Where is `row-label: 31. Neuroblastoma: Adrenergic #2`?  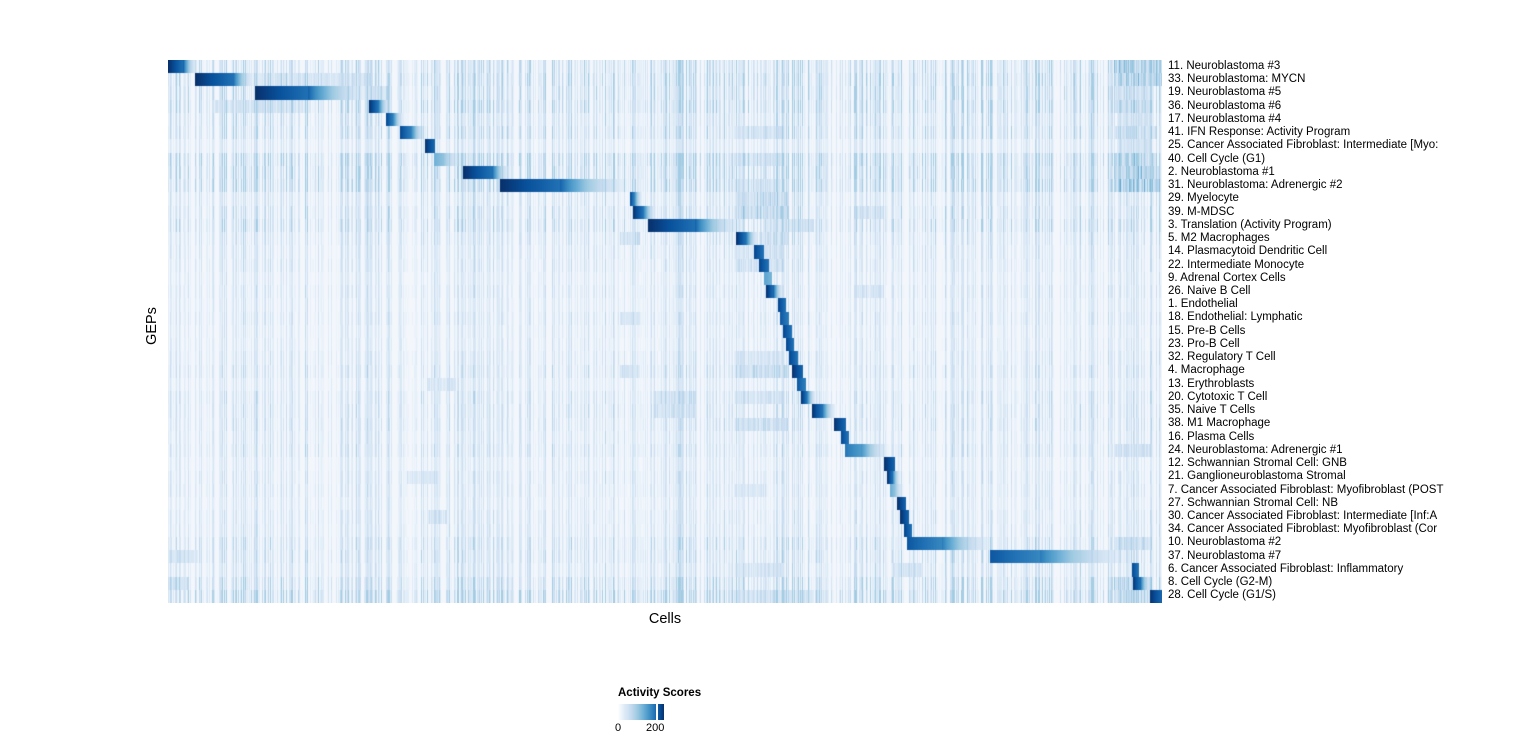 row-label: 31. Neuroblastoma: Adrenergic #2 is located at coordinates (1255, 185).